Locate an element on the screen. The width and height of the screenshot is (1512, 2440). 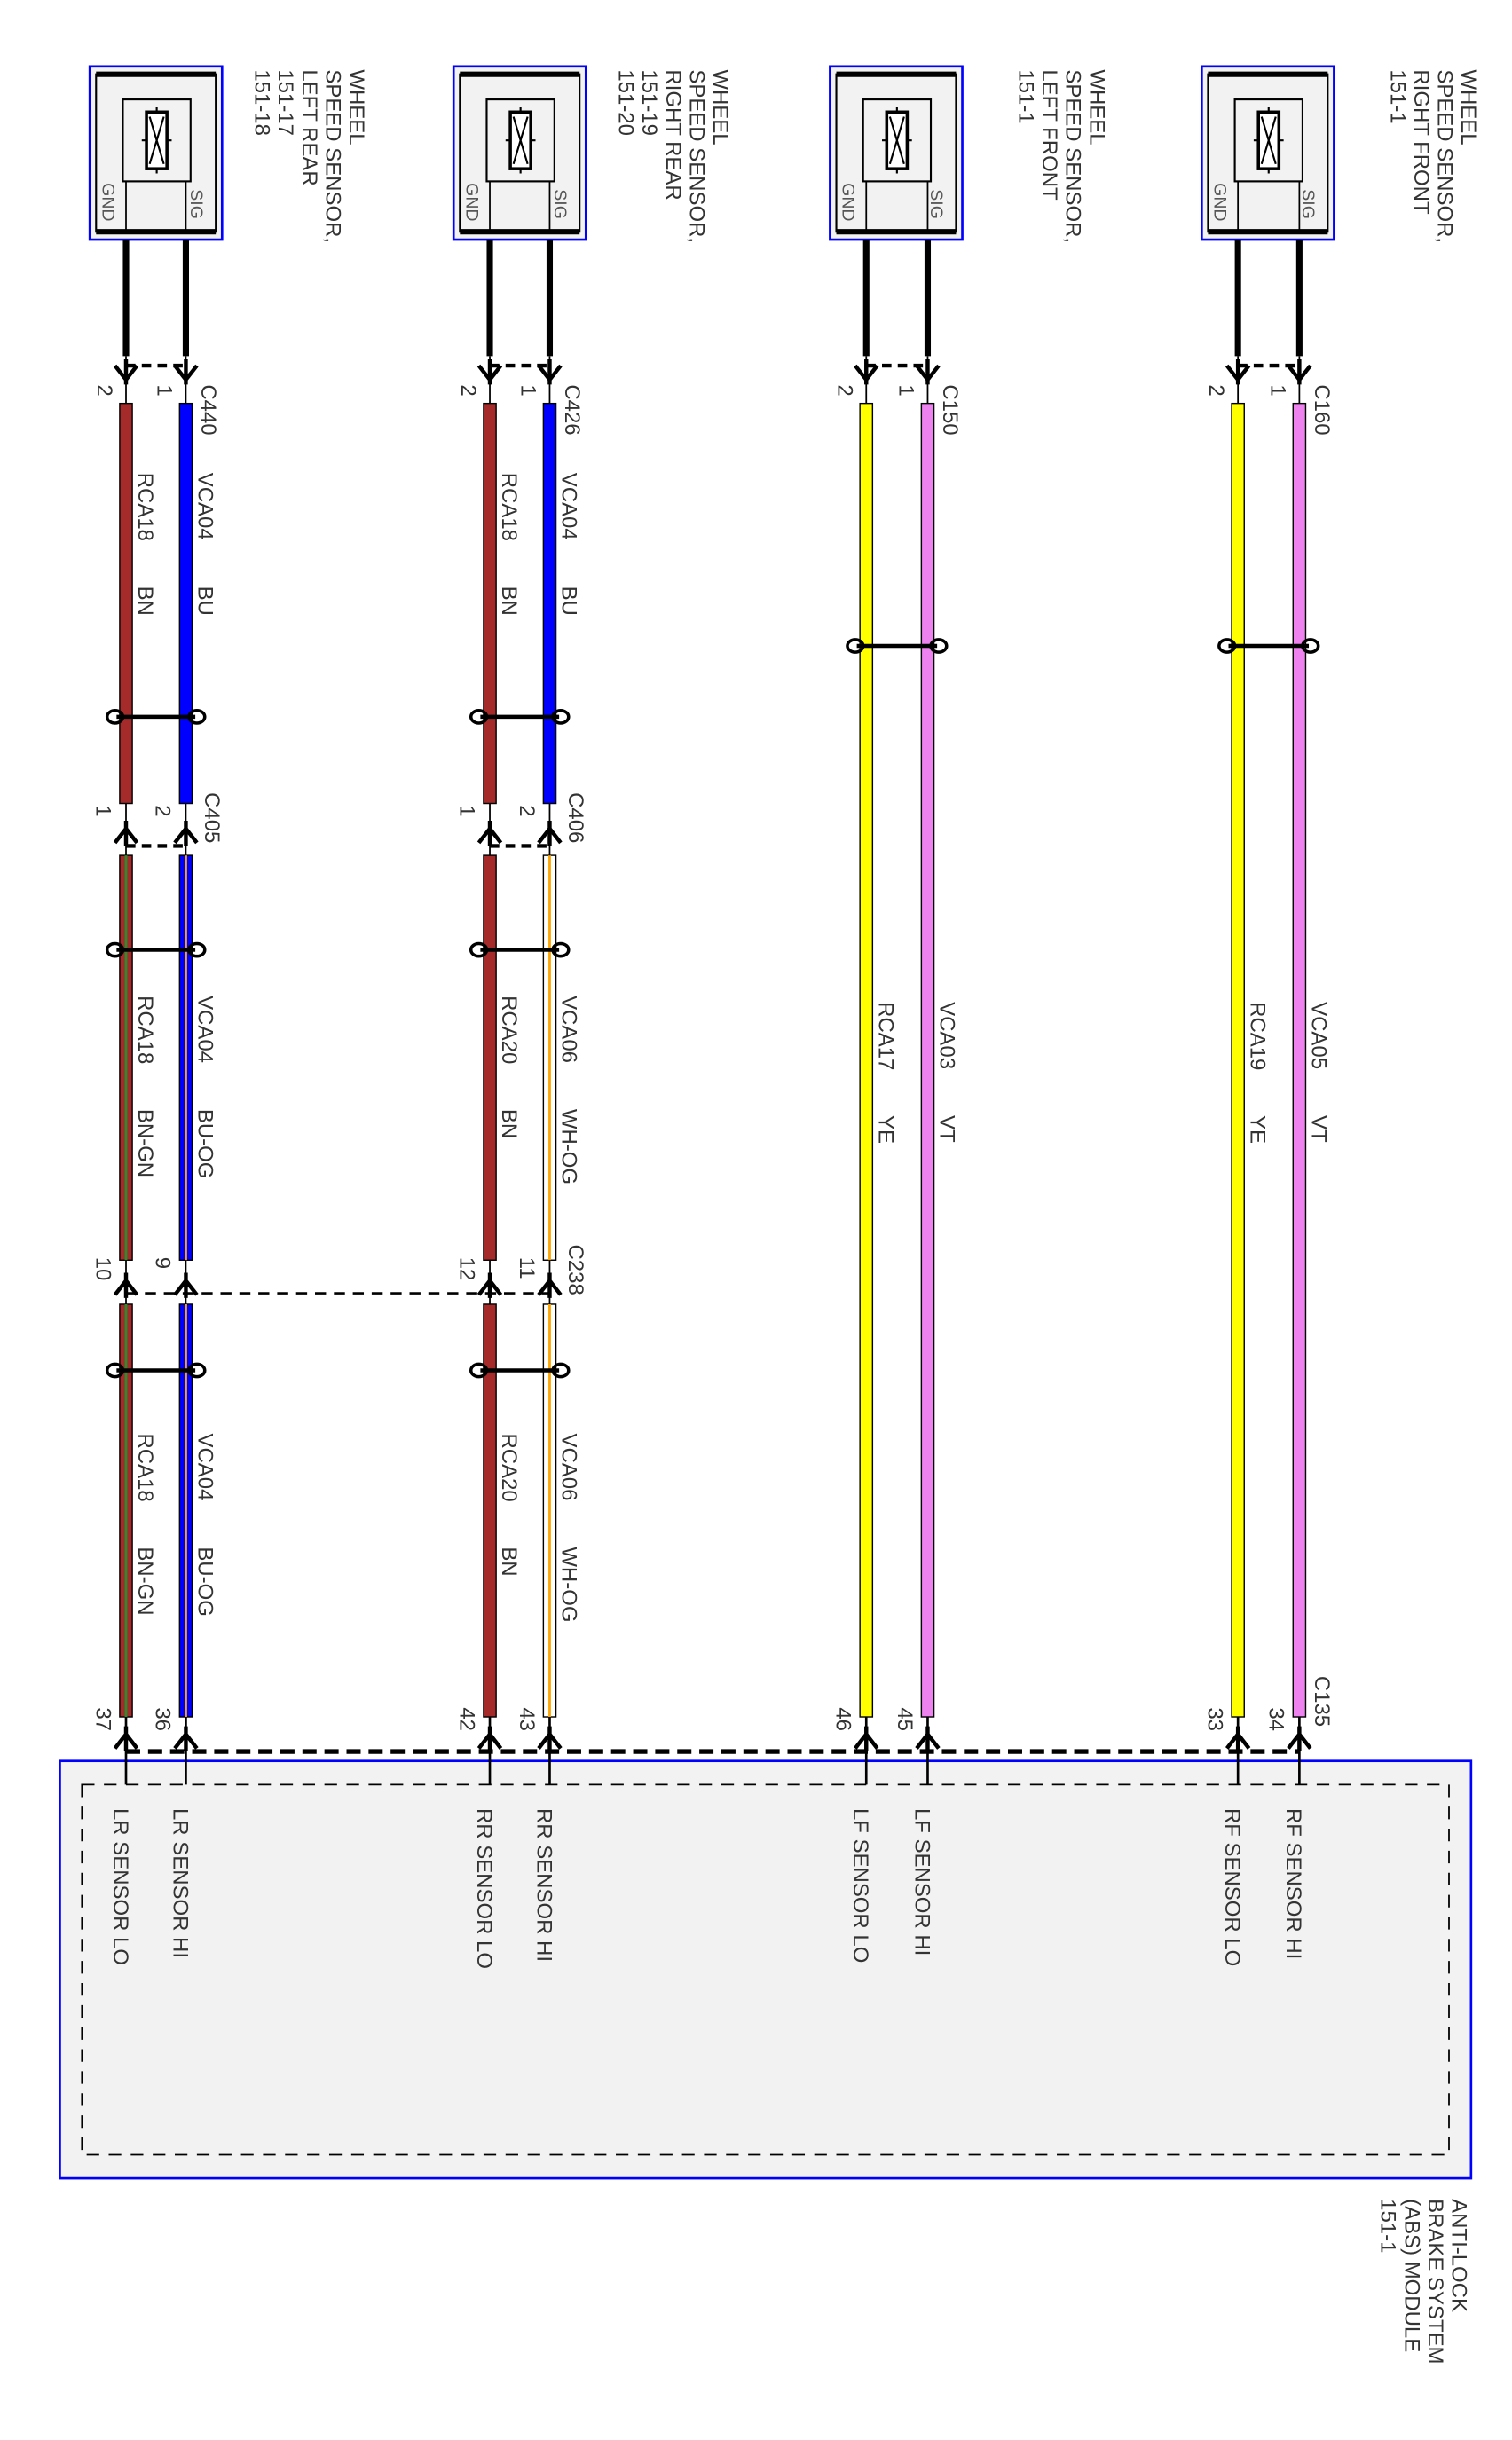
wire-color-label: YE is located at coordinates (885, 1129).